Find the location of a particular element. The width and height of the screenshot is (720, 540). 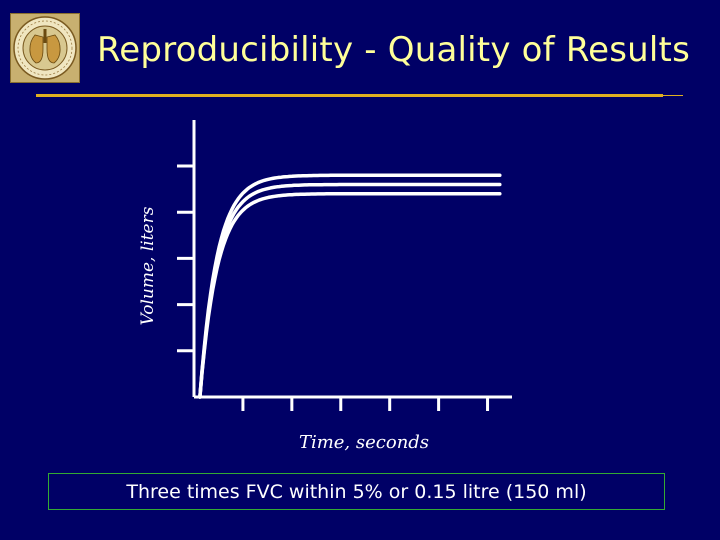

university-seal-icon is located at coordinates (45, 48).